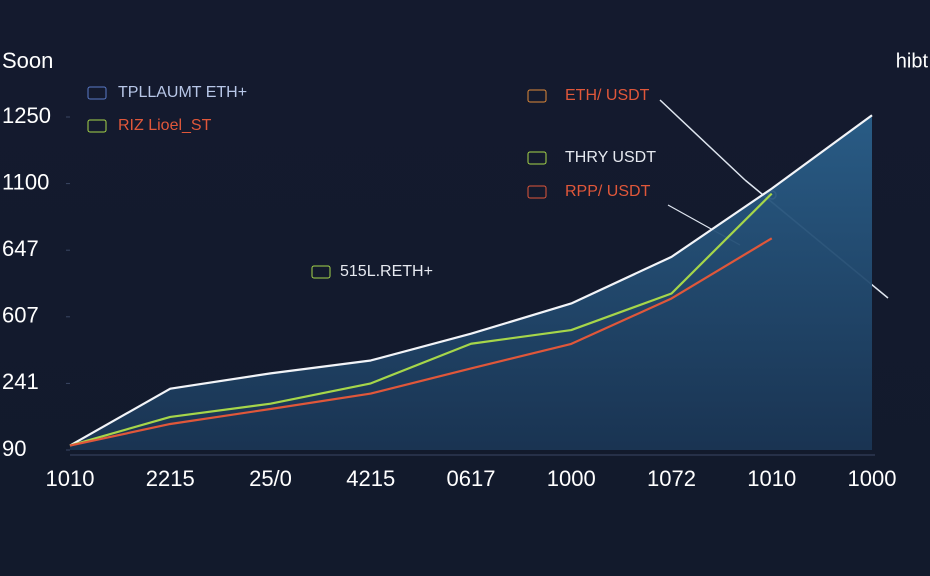 This screenshot has height=576, width=930. Describe the element at coordinates (702, 140) in the screenshot. I see `pointer` at that location.